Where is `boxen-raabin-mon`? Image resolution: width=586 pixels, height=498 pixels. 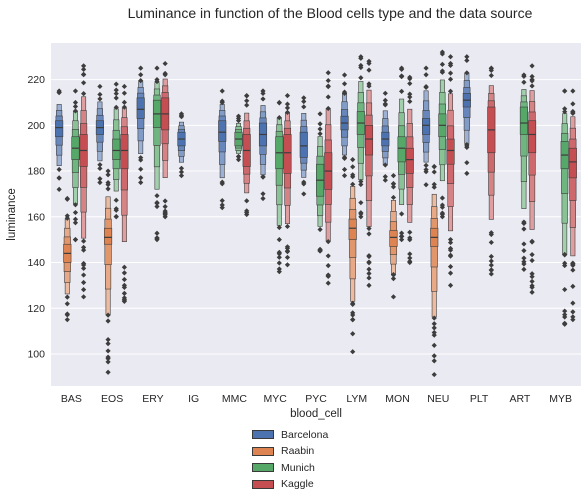 boxen-raabin-mon is located at coordinates (393, 236).